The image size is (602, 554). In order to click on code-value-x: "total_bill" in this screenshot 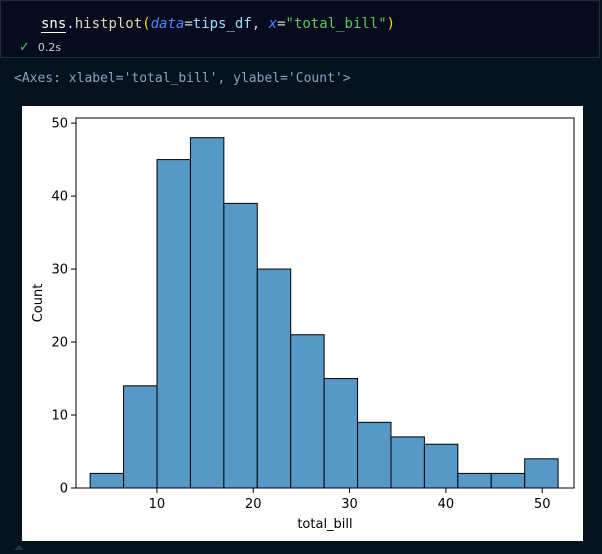, I will do `click(336, 24)`.